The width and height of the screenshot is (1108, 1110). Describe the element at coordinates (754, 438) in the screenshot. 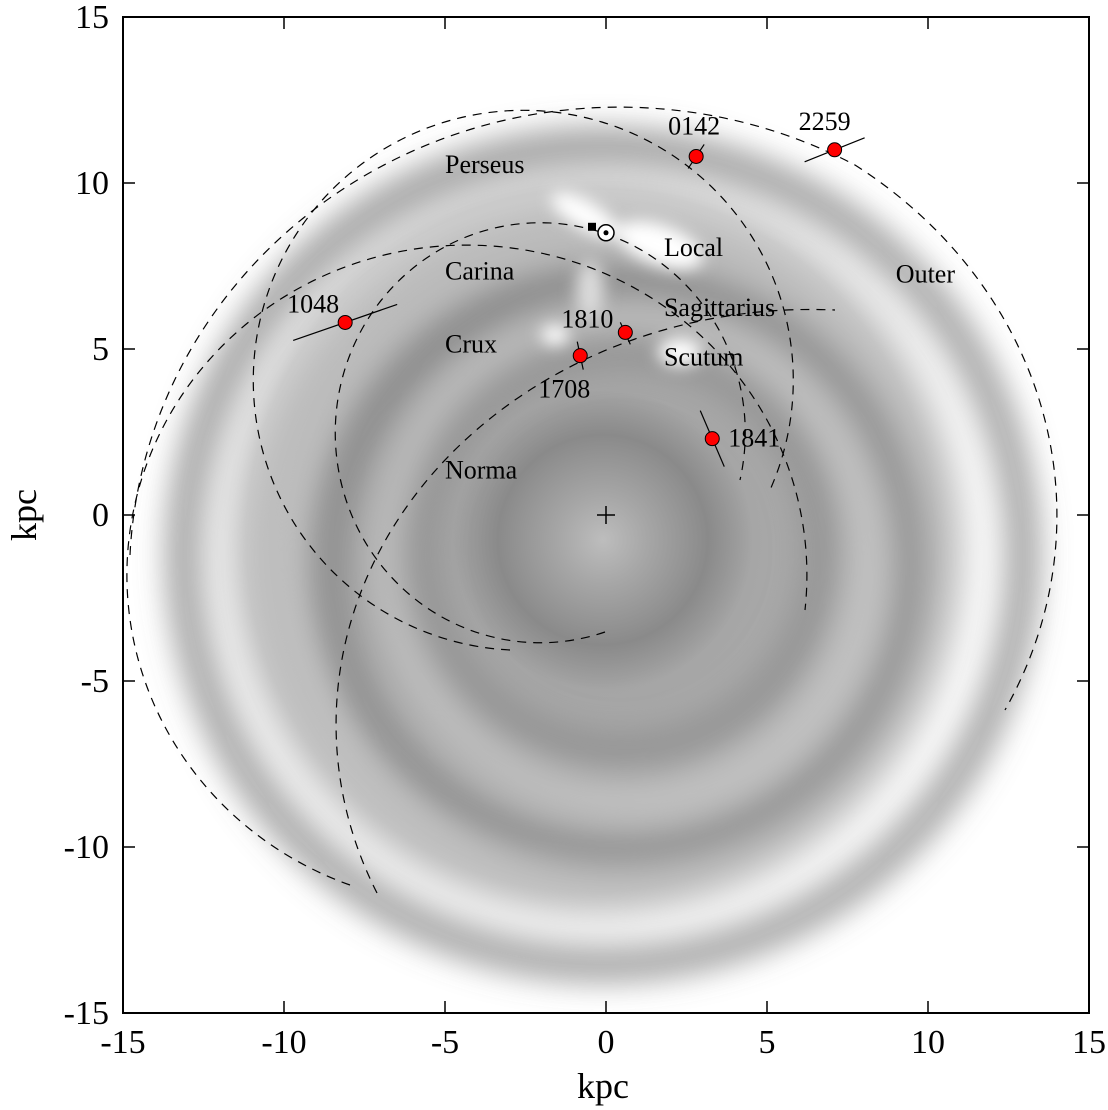

I see `point-label-1841: 1841` at that location.